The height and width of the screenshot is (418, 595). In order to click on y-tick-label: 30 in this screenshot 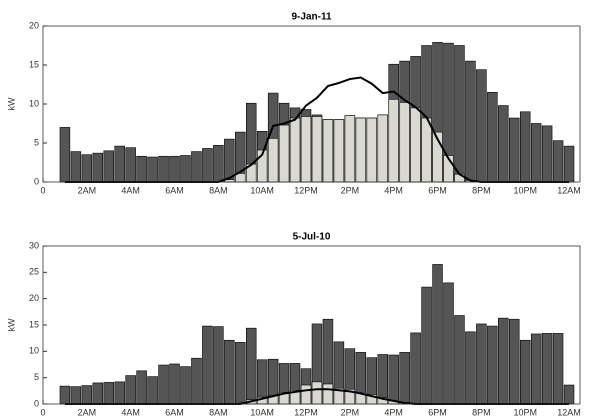, I will do `click(34, 245)`.